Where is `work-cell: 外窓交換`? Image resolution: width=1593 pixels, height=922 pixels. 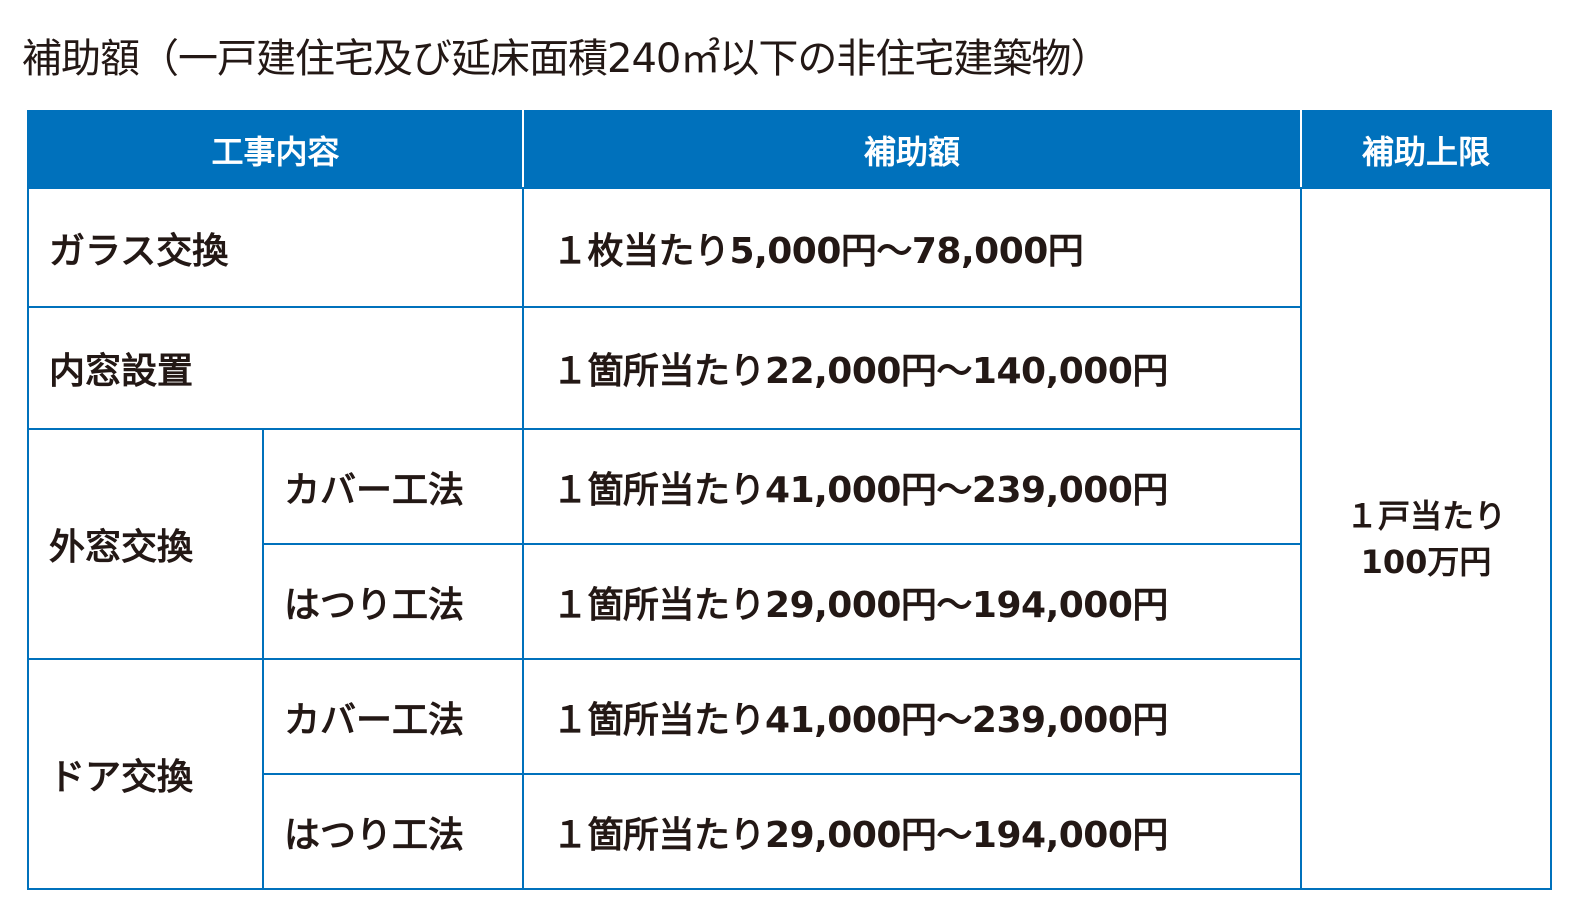
work-cell: 外窓交換 is located at coordinates (145, 544).